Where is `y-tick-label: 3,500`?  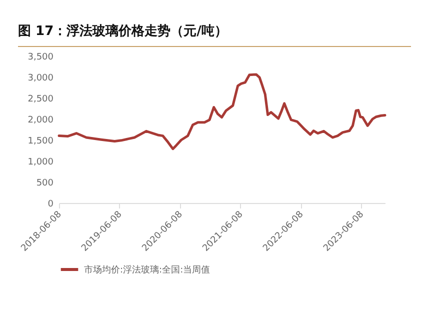 y-tick-label: 3,500 is located at coordinates (41, 57).